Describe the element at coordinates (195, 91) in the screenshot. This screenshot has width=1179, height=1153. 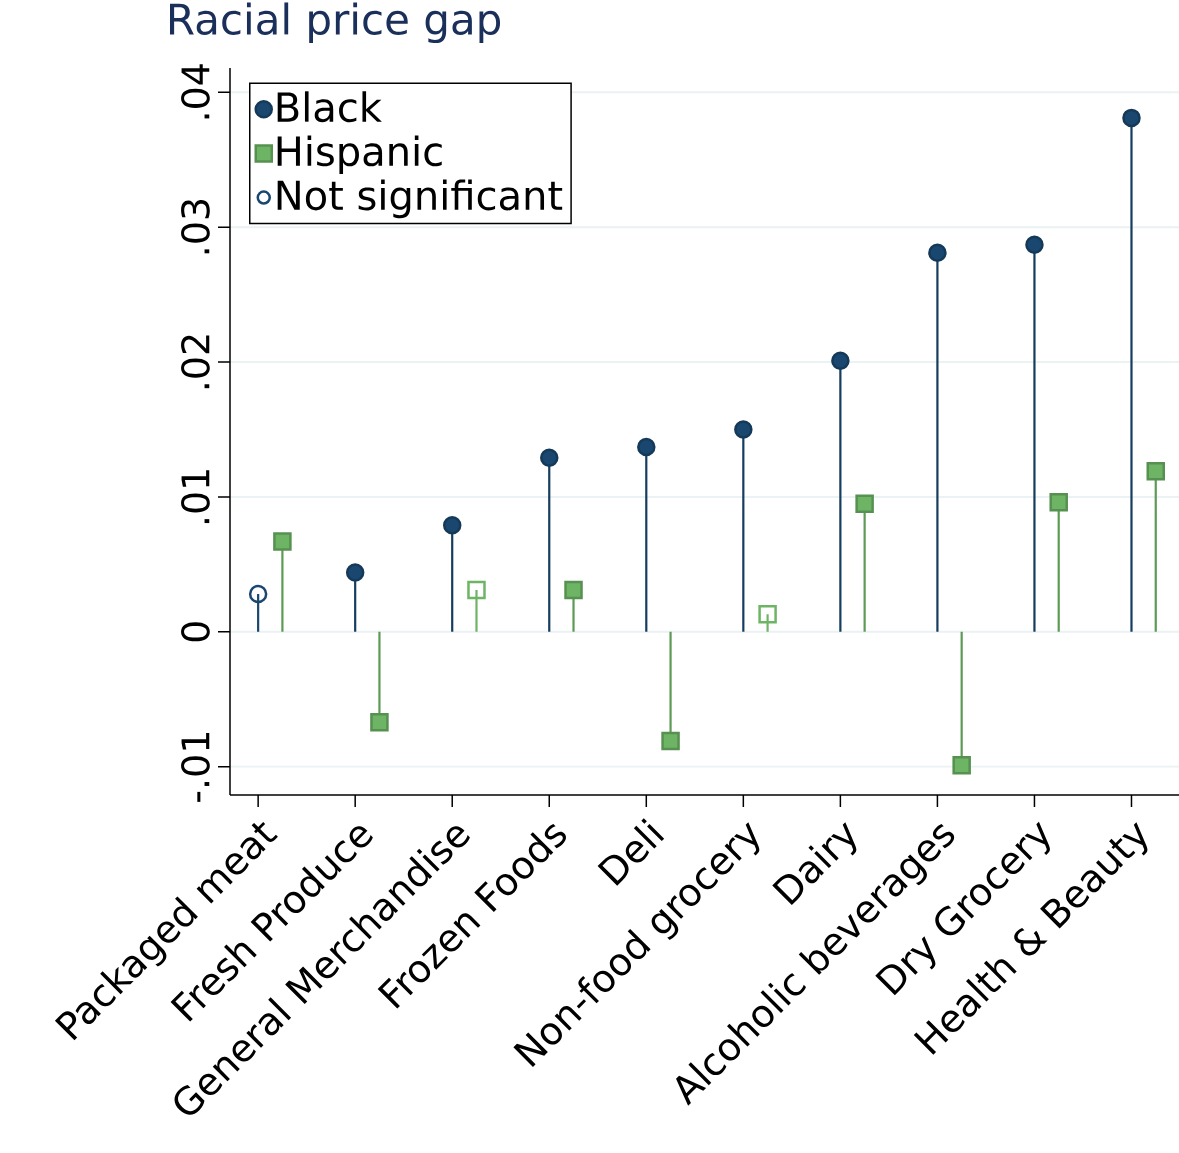
I see `y-tick-label: .04` at that location.